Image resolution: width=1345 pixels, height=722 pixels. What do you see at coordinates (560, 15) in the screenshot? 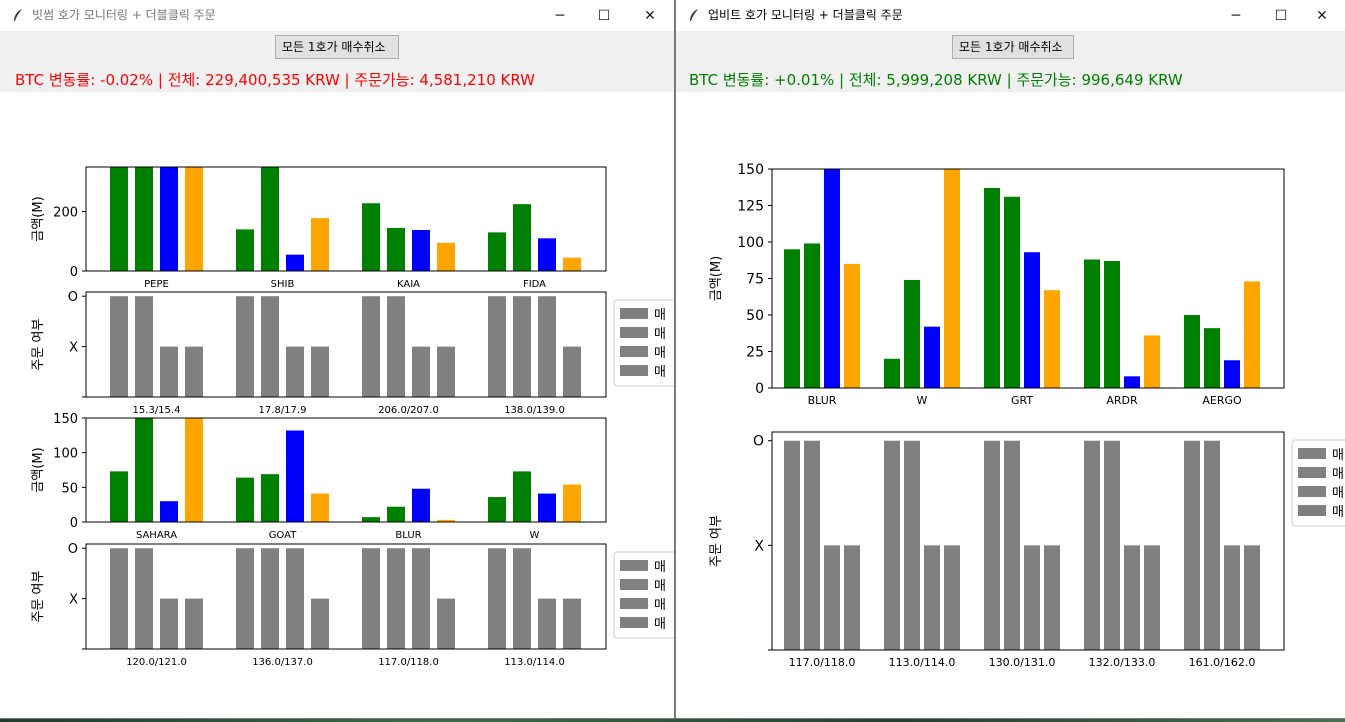
I see `minimize-icon: ─` at bounding box center [560, 15].